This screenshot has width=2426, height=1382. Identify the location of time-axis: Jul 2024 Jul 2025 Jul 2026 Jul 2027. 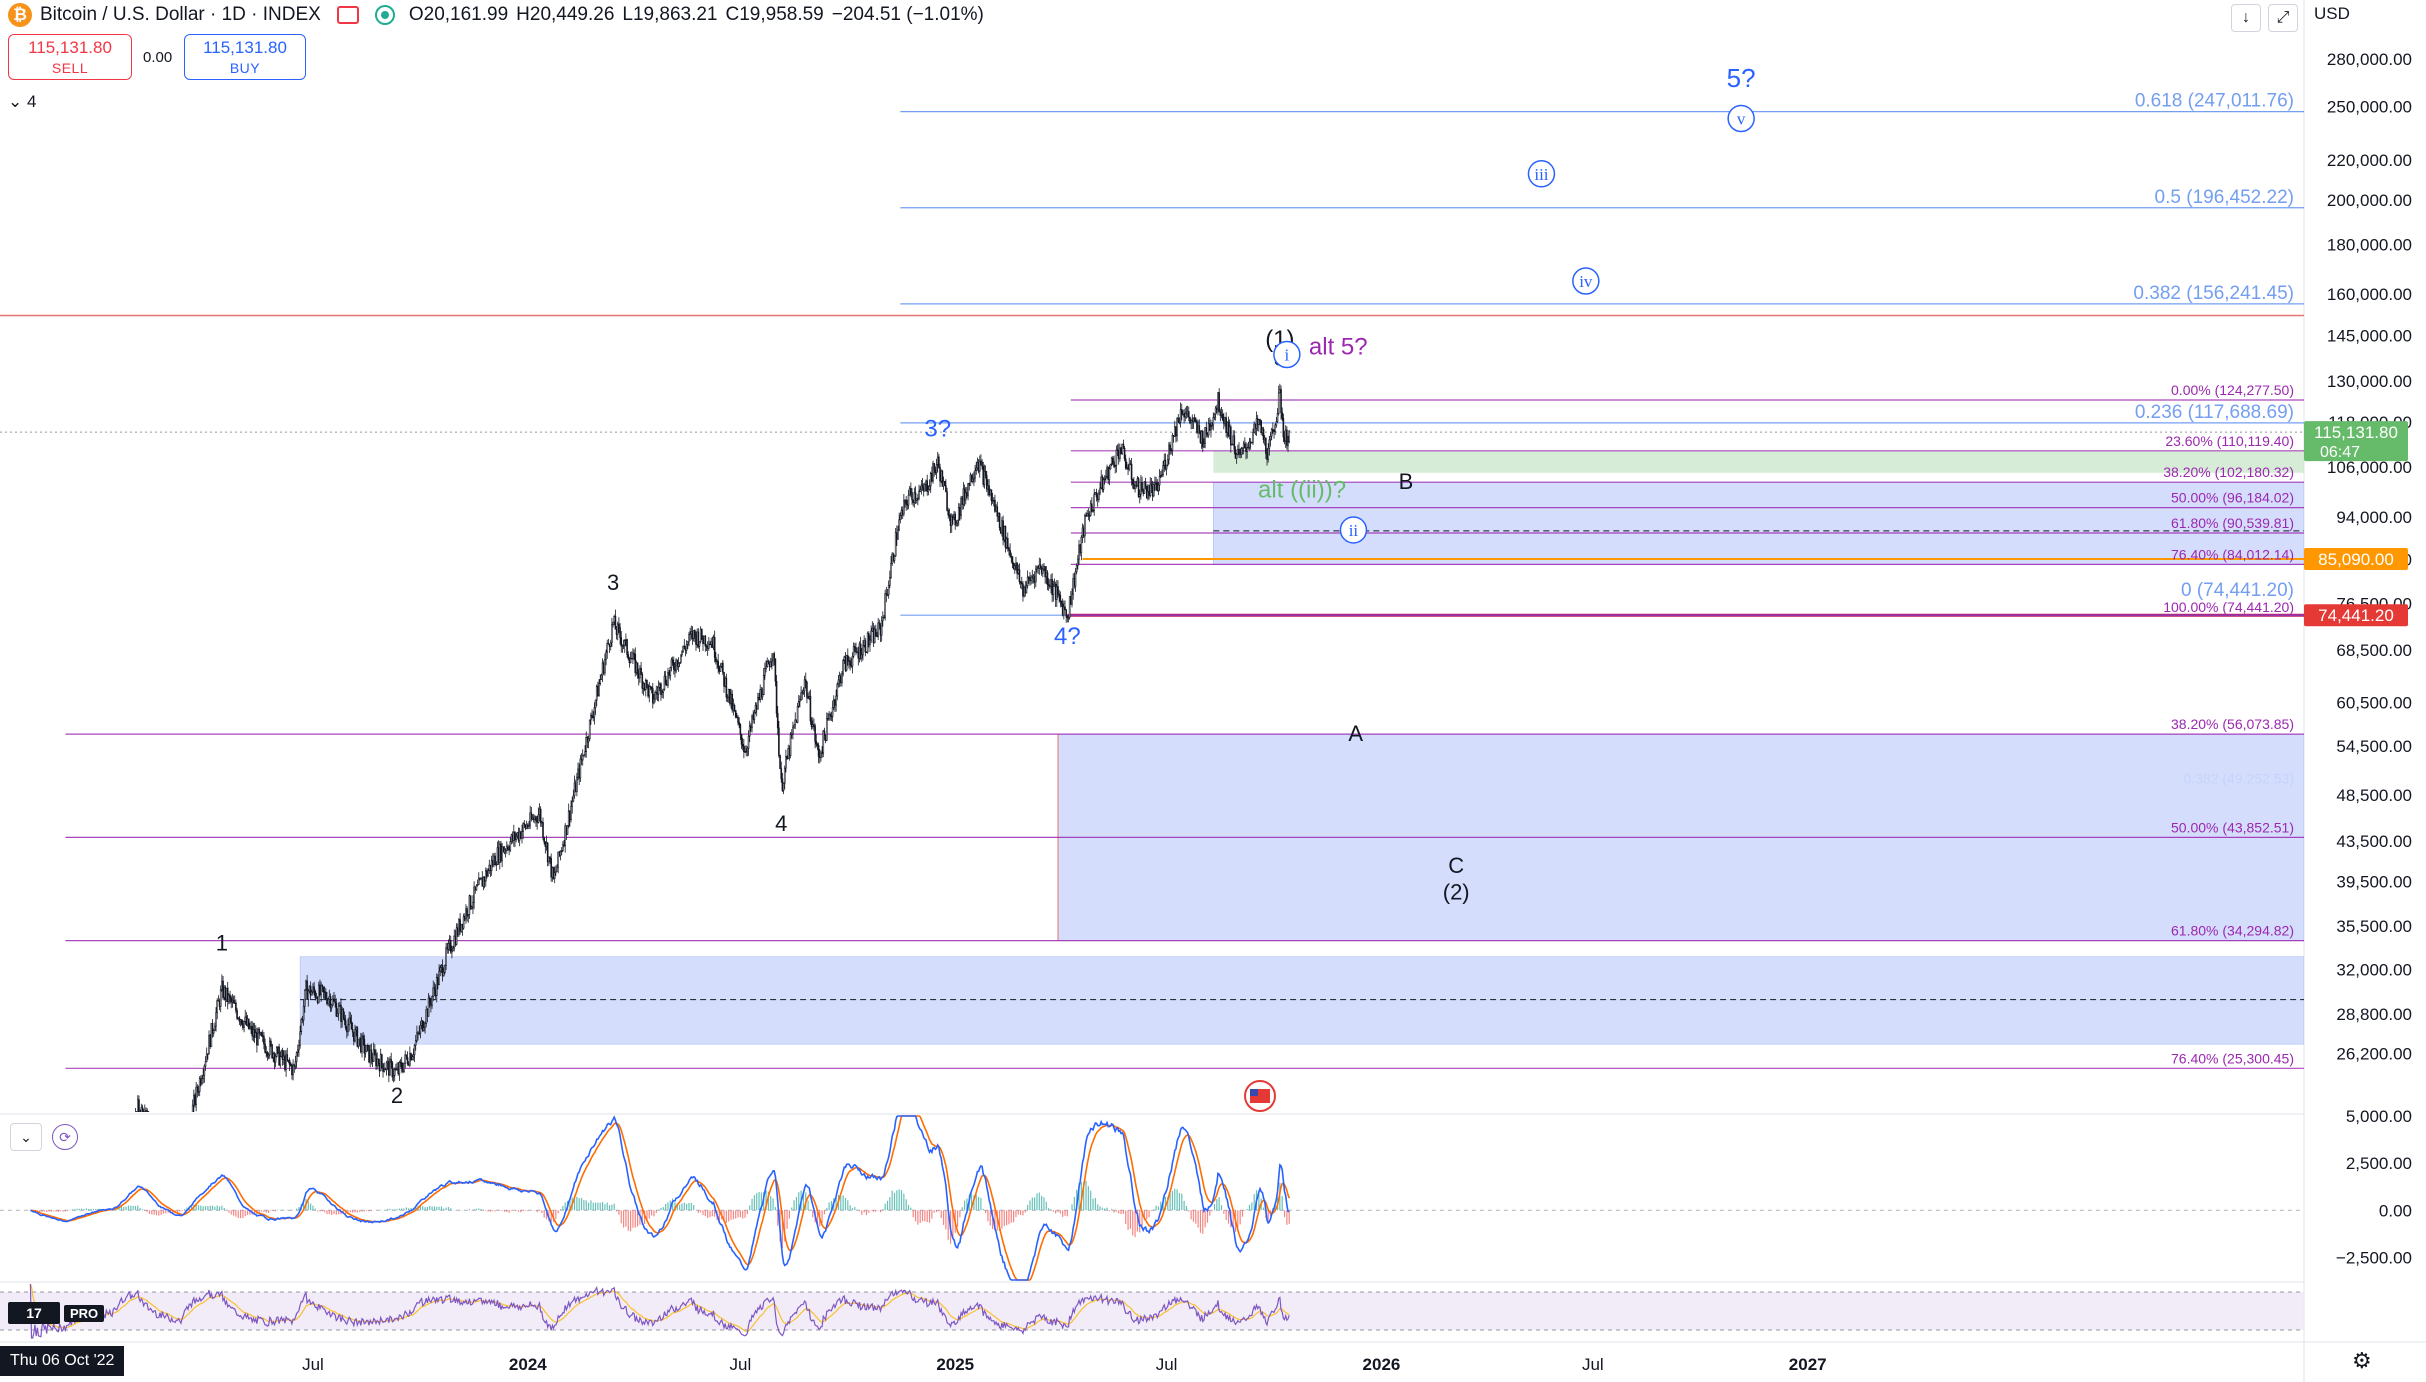
(1064, 1364).